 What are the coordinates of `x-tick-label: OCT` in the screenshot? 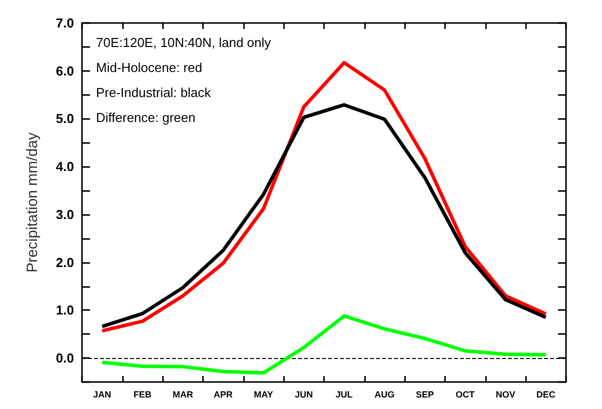 It's located at (466, 395).